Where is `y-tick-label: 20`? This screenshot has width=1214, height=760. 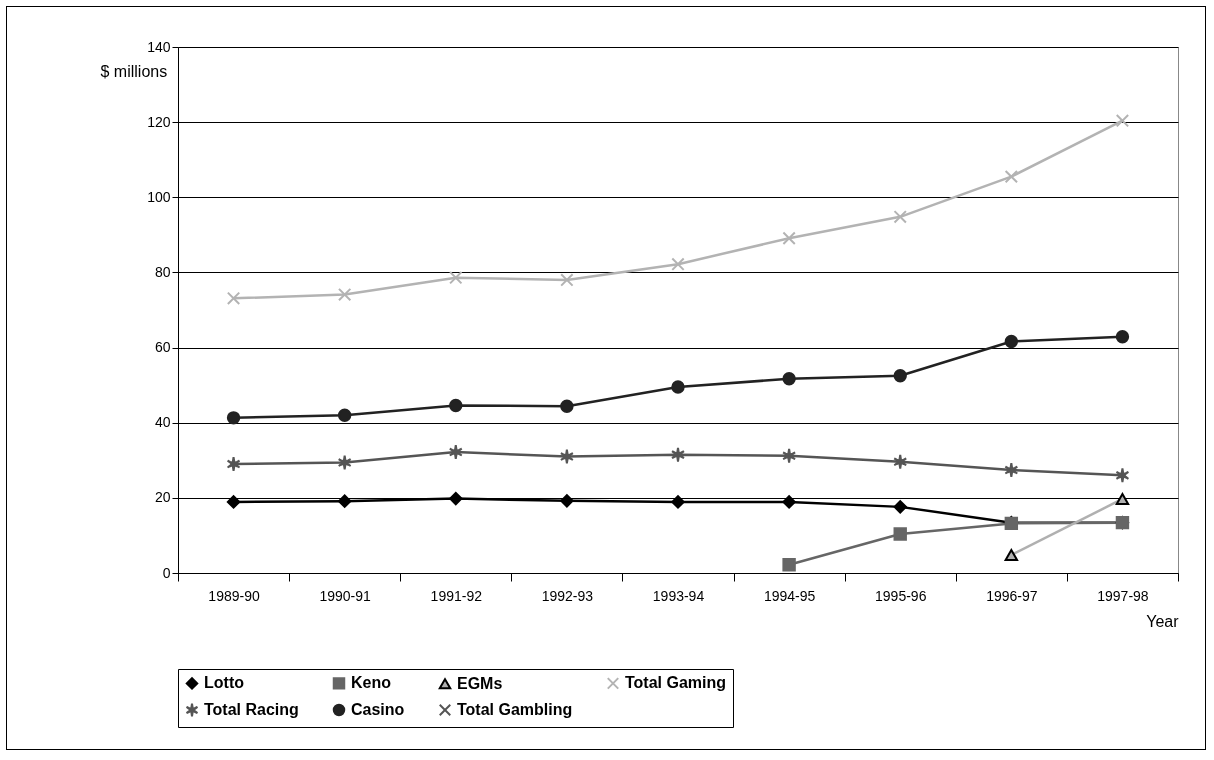 y-tick-label: 20 is located at coordinates (162, 497).